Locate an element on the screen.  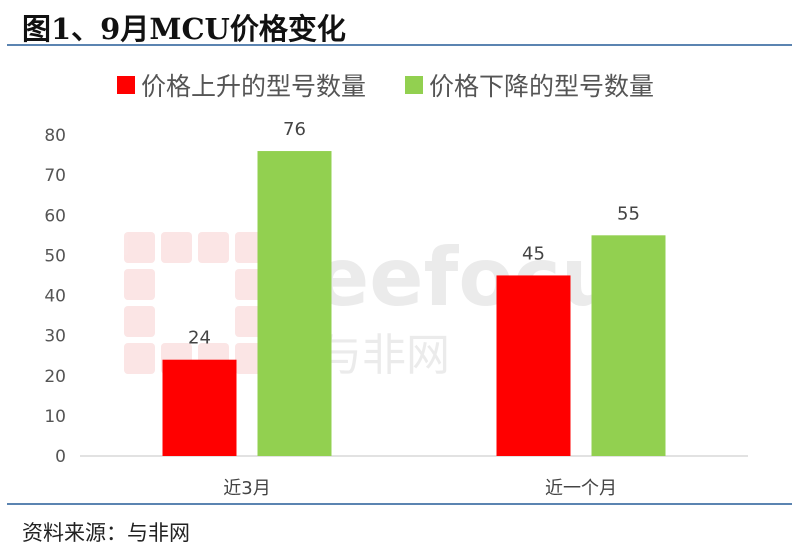
y-tick-label: 80 is located at coordinates (55, 136).